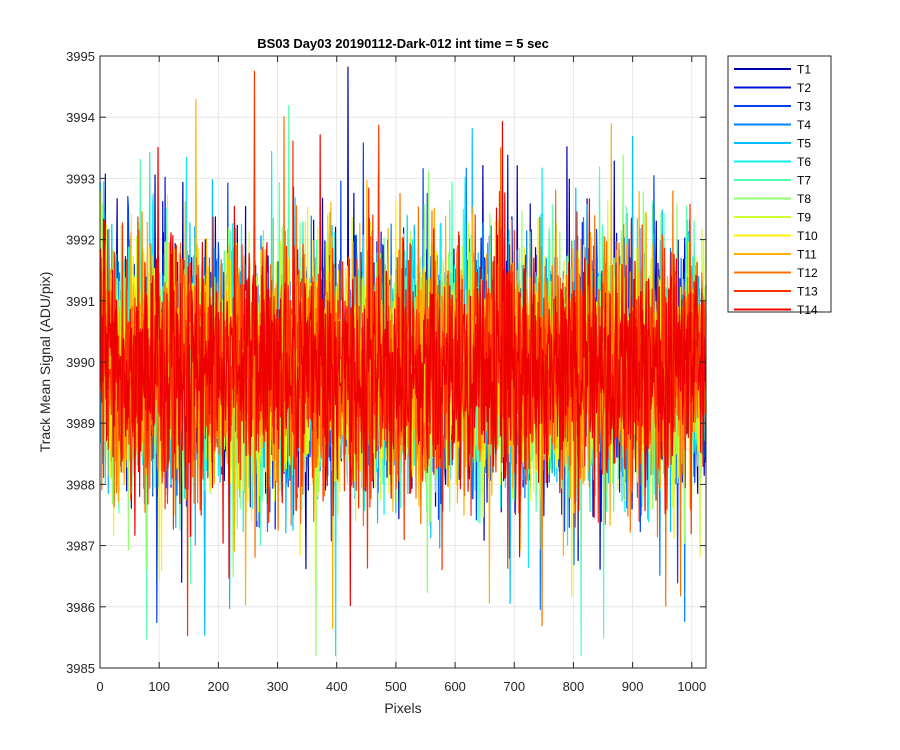 The width and height of the screenshot is (900, 750). I want to click on legend-label-t7: T7, so click(804, 181).